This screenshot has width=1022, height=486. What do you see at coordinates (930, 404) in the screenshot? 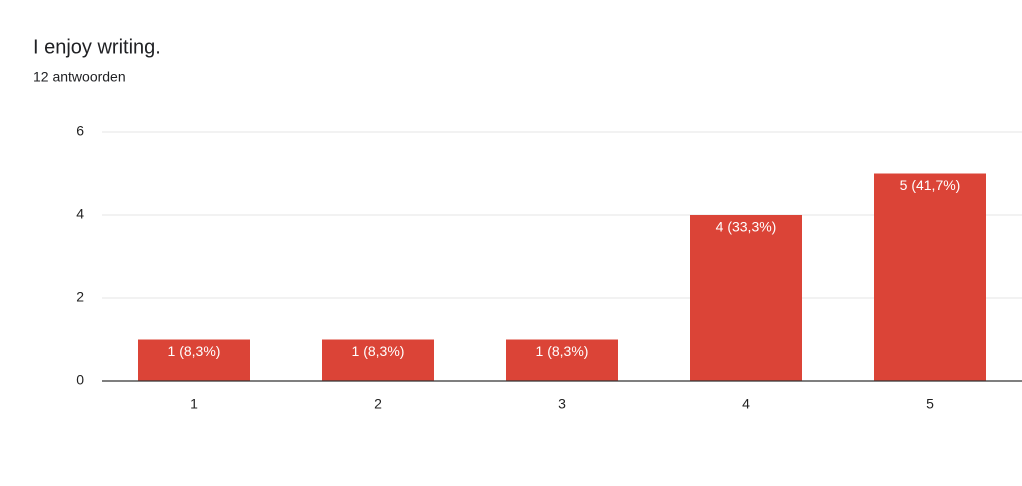
I see `x-tick-label: 5` at bounding box center [930, 404].